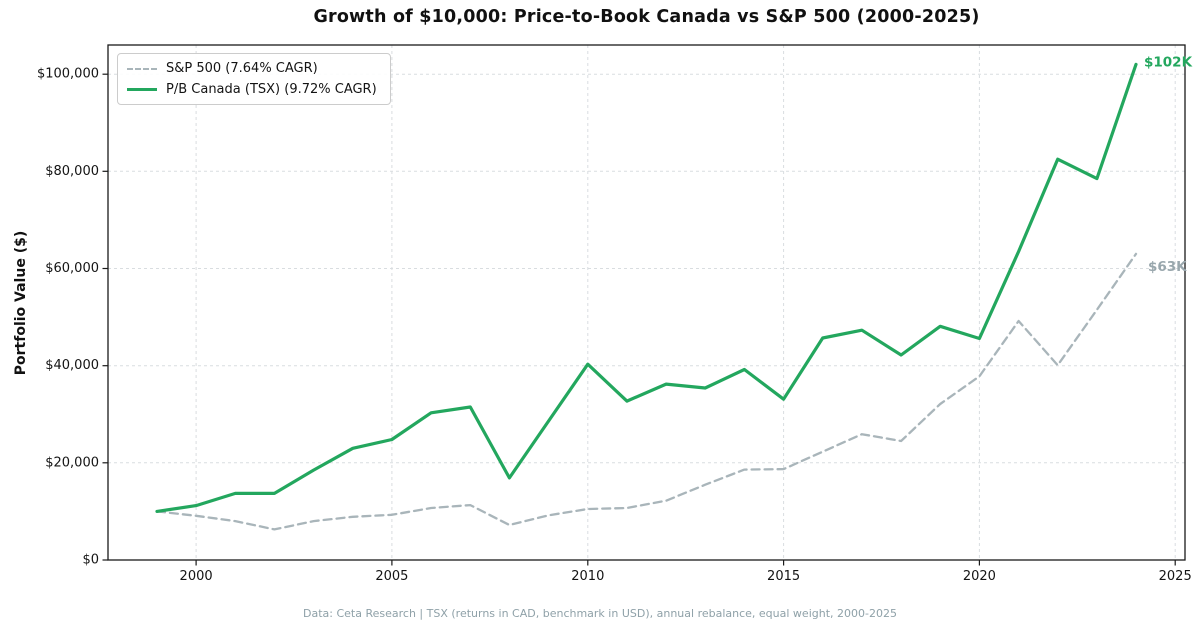  I want to click on x-tick-label: 2005, so click(391, 576).